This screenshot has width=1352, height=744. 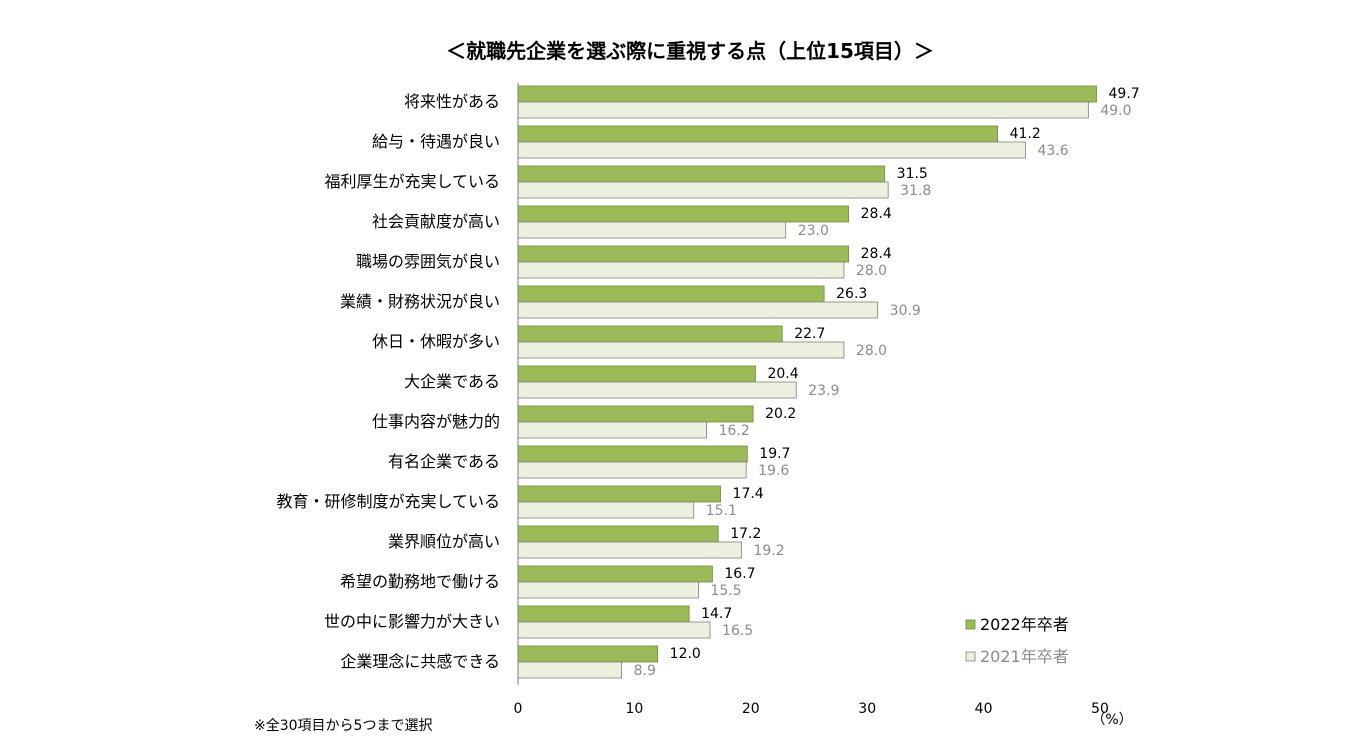 I want to click on category-label: 大企業である, so click(x=452, y=381).